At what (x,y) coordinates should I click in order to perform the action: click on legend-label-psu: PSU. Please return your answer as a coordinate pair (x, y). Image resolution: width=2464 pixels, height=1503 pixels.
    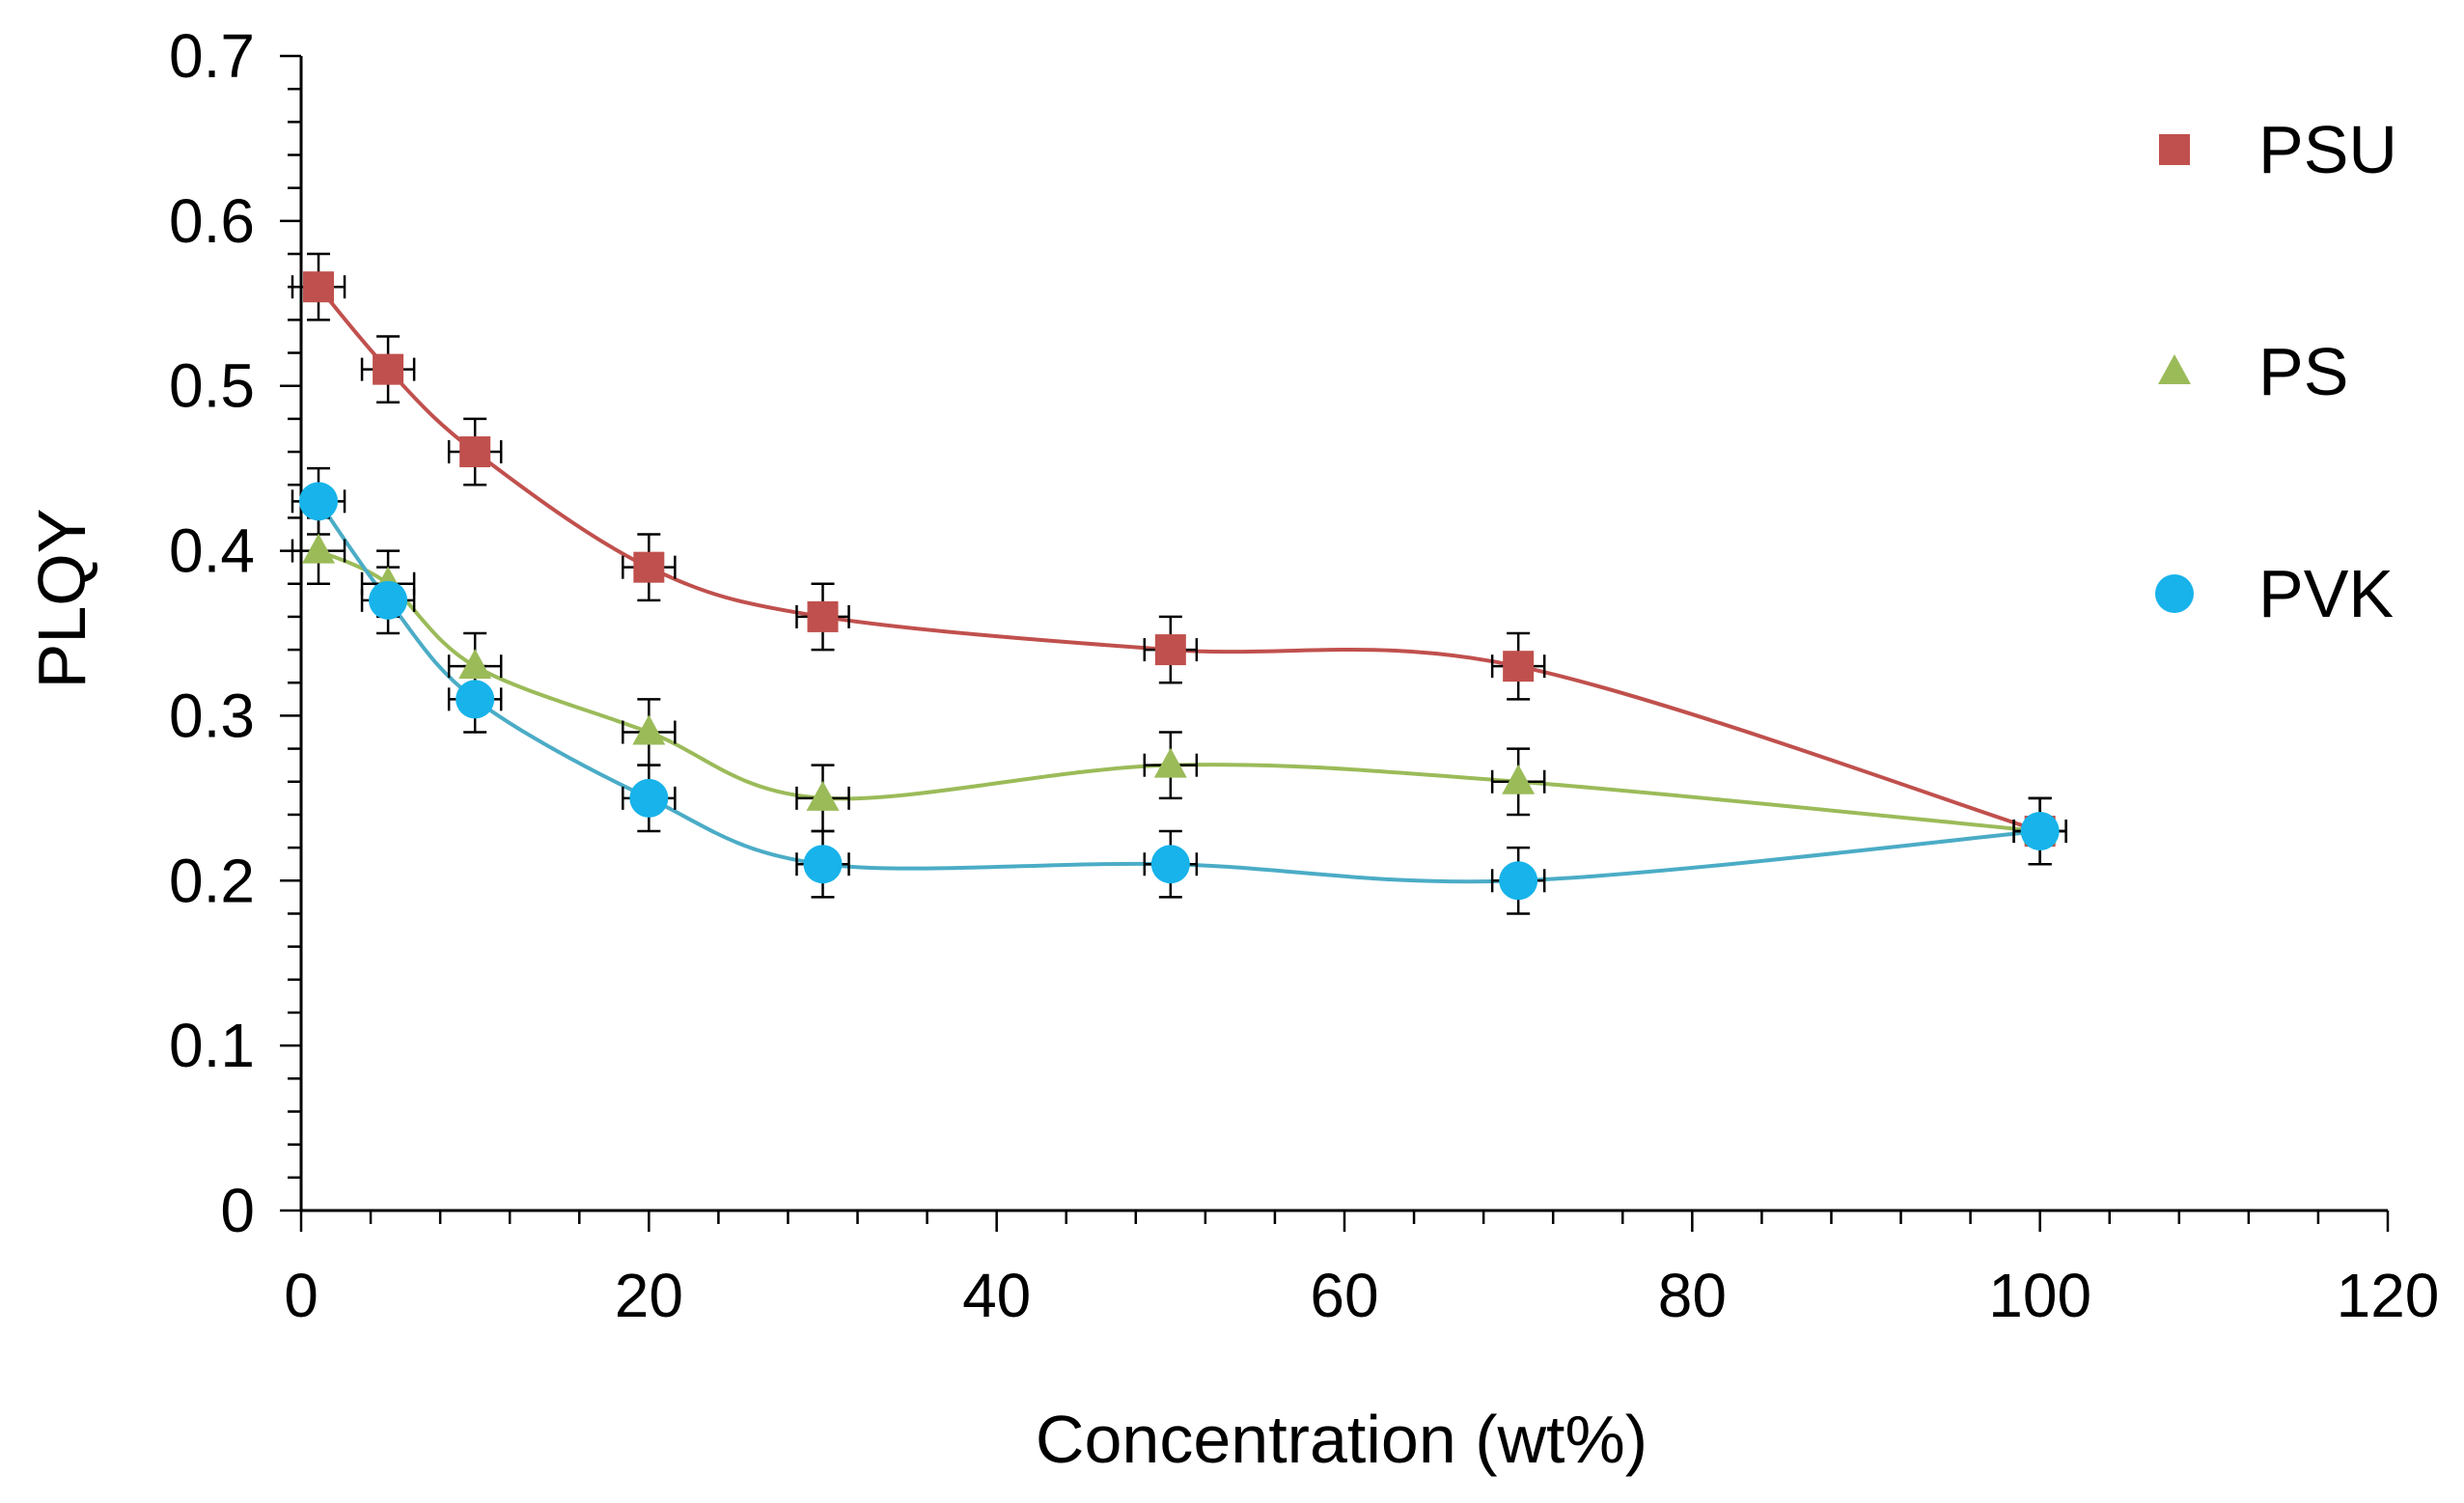
    Looking at the image, I should click on (2327, 150).